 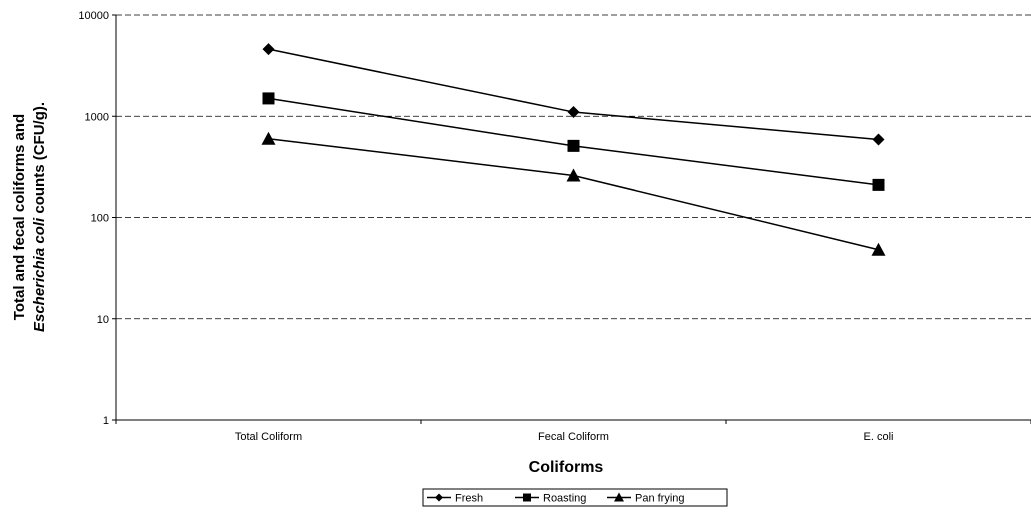 I want to click on legend-item: Fresh, so click(x=455, y=499).